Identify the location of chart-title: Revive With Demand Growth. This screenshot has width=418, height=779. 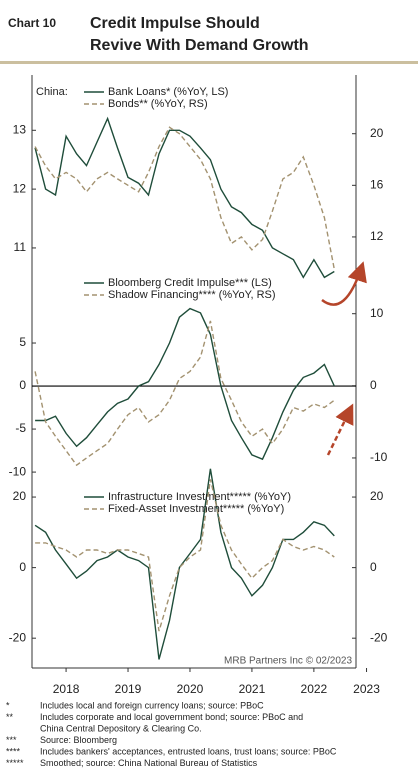
(199, 45).